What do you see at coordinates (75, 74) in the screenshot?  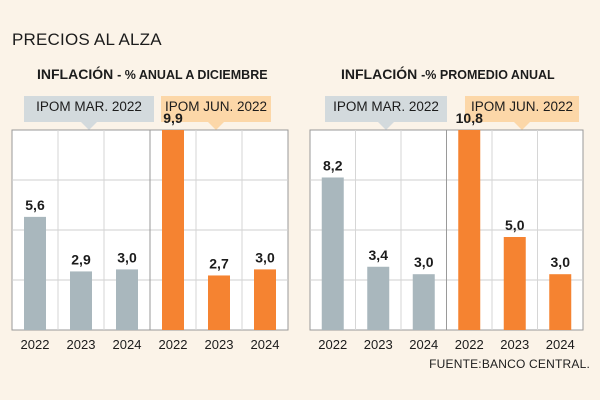 I see `chart-1-title-main: INFLACIÓN` at bounding box center [75, 74].